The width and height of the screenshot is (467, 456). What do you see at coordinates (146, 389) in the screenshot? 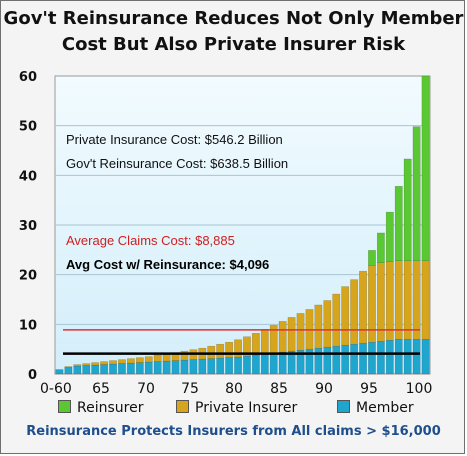
I see `x-tick-2: 70` at bounding box center [146, 389].